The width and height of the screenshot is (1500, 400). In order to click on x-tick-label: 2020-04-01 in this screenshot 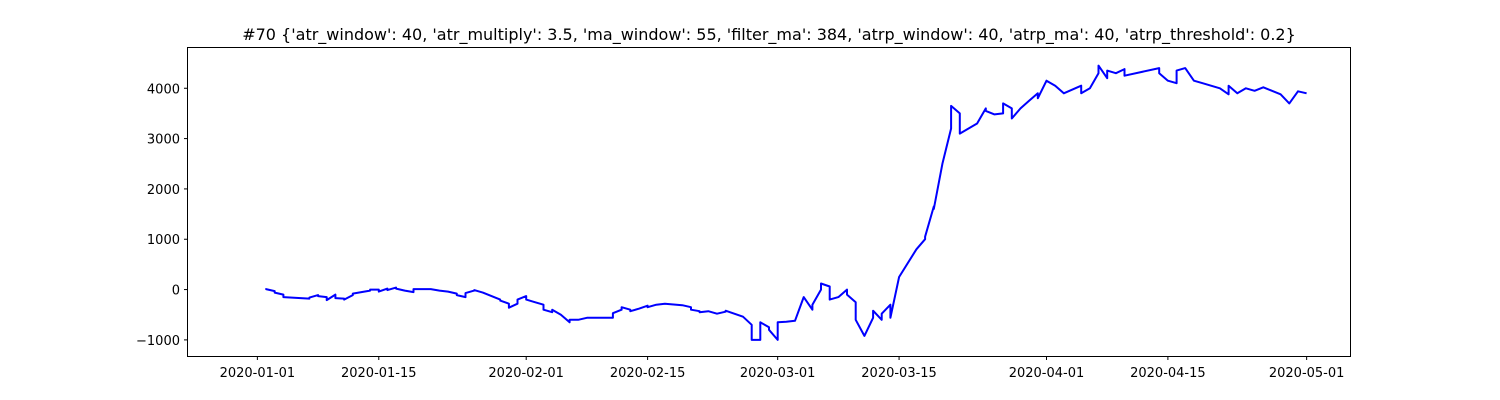, I will do `click(1047, 373)`.